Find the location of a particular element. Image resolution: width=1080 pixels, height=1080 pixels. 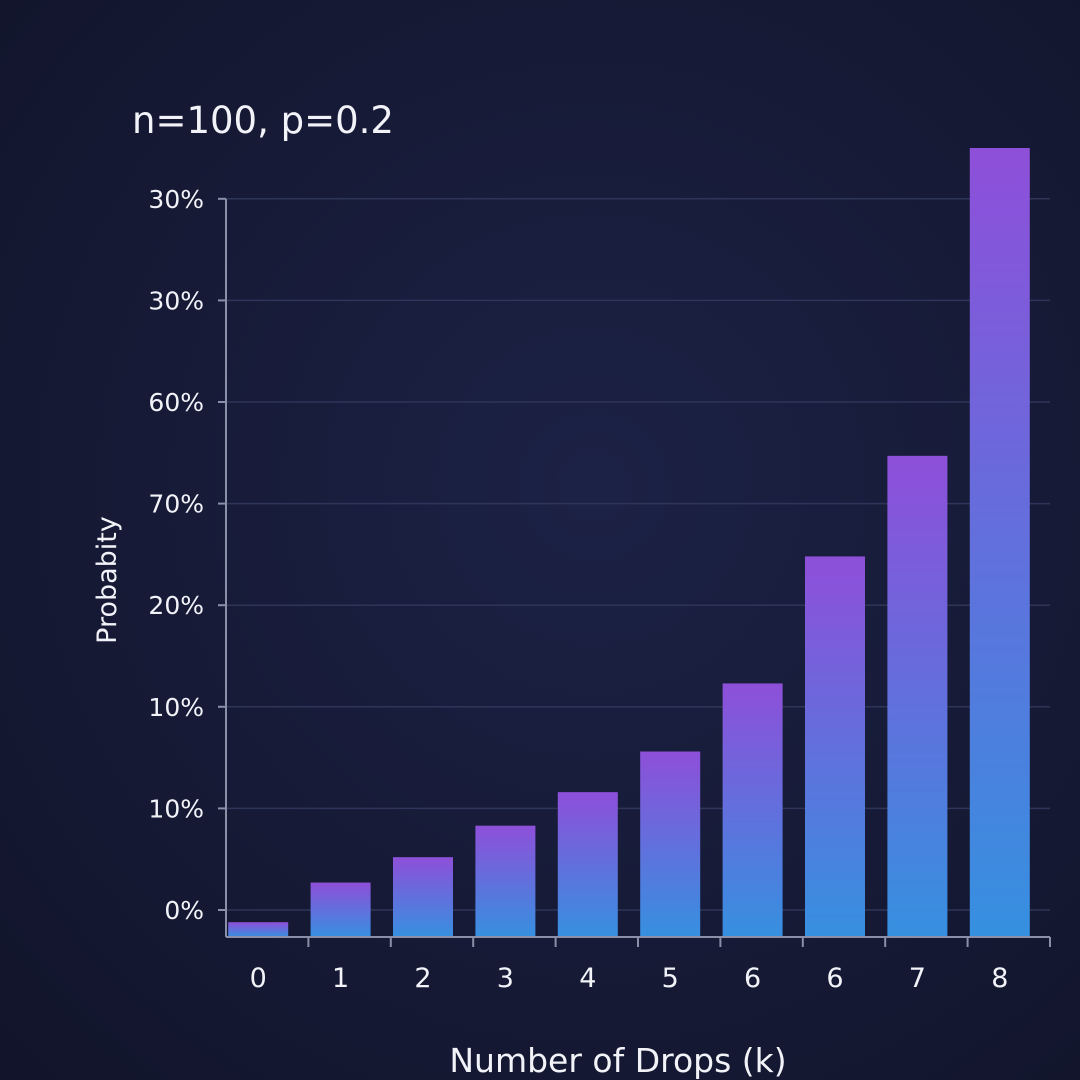

x-tick-label: 1 is located at coordinates (340, 978).